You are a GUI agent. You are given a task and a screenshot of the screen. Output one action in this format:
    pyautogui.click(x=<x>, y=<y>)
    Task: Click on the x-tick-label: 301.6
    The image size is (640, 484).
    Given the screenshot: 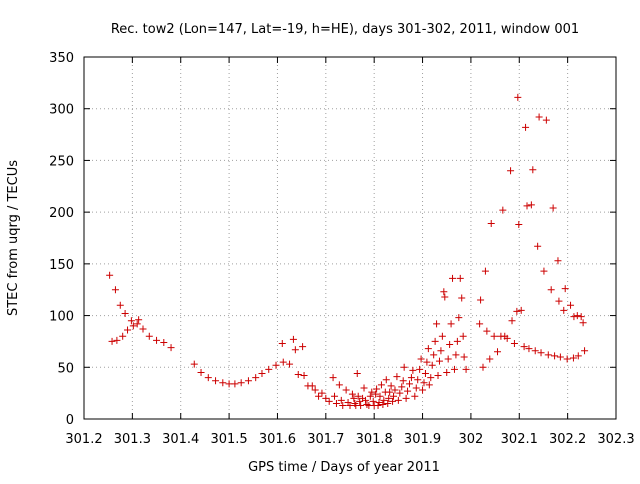 What is the action you would take?
    pyautogui.click(x=277, y=439)
    